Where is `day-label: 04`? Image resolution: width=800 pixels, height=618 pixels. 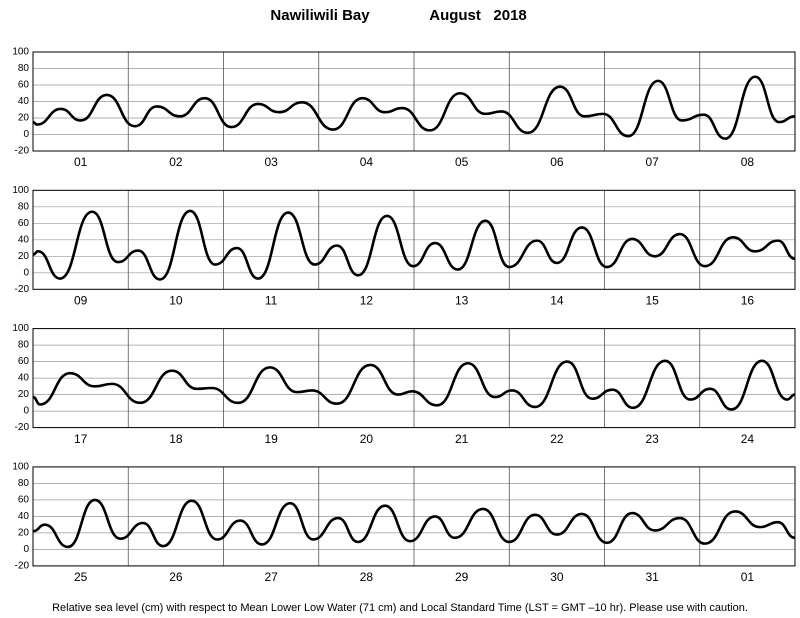
day-label: 04 is located at coordinates (367, 162).